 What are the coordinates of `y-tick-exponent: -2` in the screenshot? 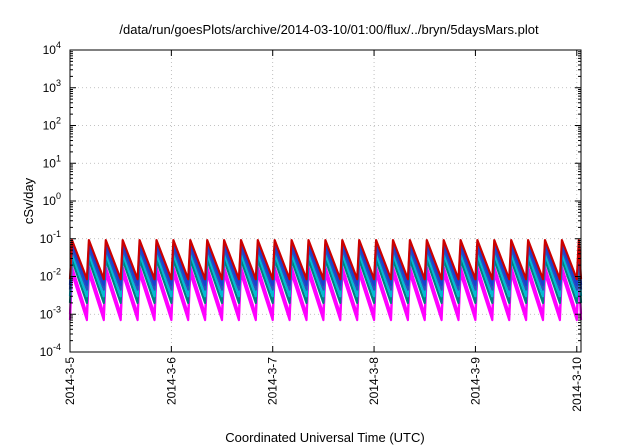 It's located at (57, 272).